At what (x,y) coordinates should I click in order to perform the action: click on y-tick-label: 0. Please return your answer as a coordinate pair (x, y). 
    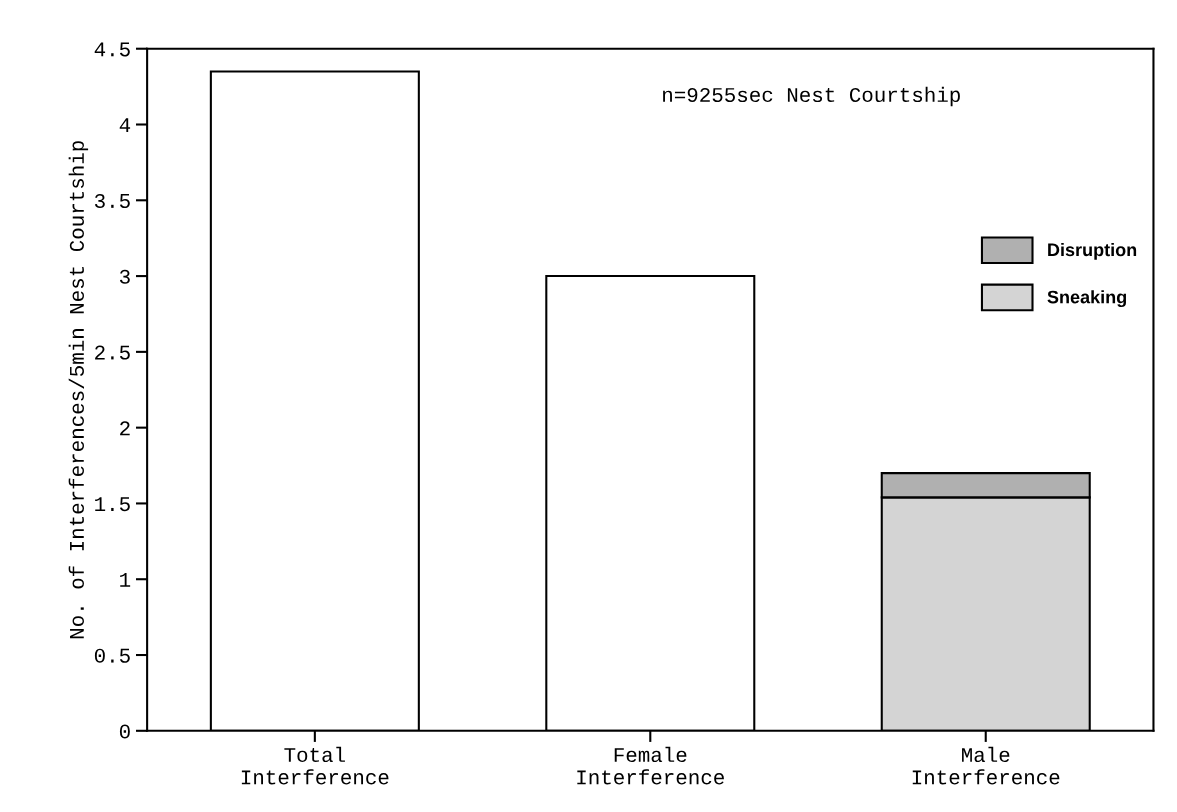
    Looking at the image, I should click on (124, 731).